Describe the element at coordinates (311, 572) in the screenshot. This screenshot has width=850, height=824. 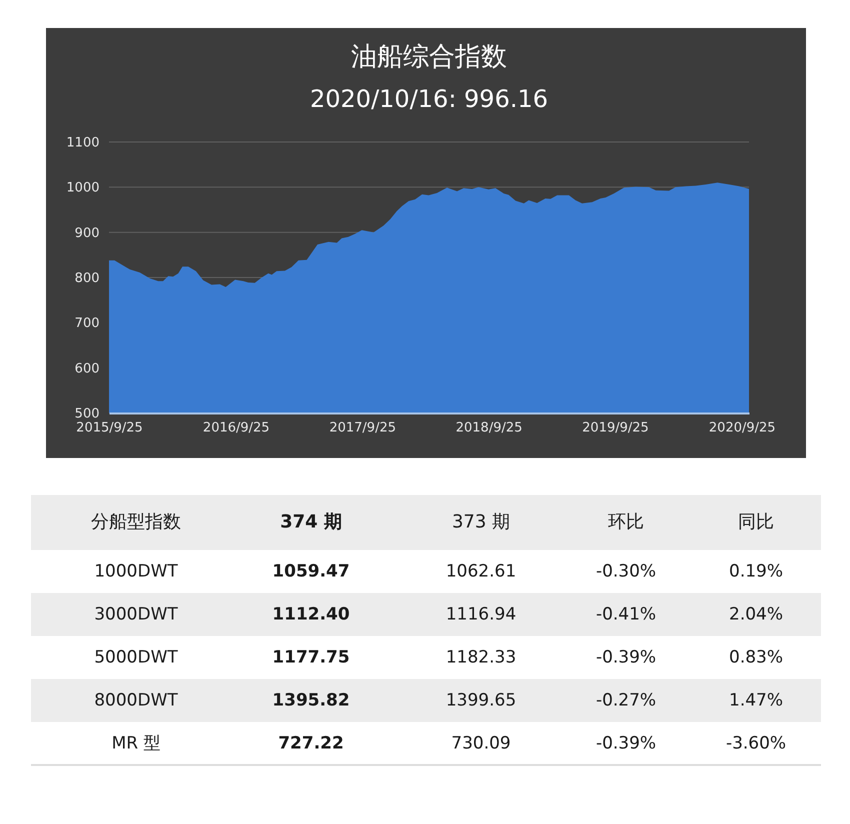
I see `text: 1059.47` at that location.